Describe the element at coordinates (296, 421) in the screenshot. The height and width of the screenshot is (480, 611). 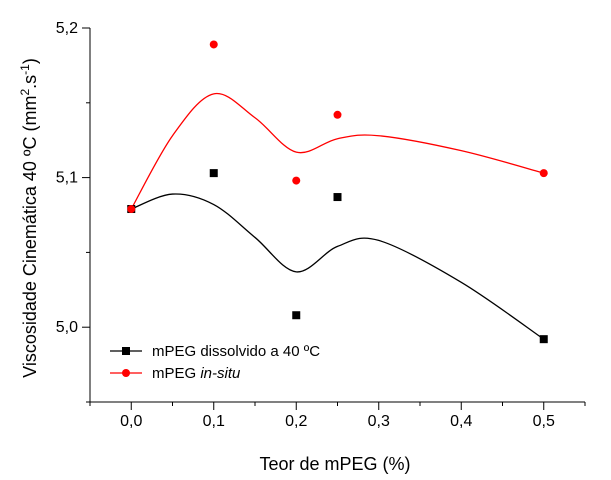
I see `x-tick-label: 0,2` at that location.